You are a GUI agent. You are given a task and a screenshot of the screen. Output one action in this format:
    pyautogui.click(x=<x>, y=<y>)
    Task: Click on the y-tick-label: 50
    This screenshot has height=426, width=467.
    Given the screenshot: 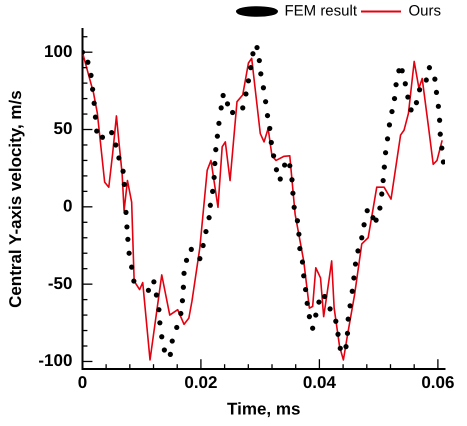 What is the action you would take?
    pyautogui.click(x=63, y=128)
    